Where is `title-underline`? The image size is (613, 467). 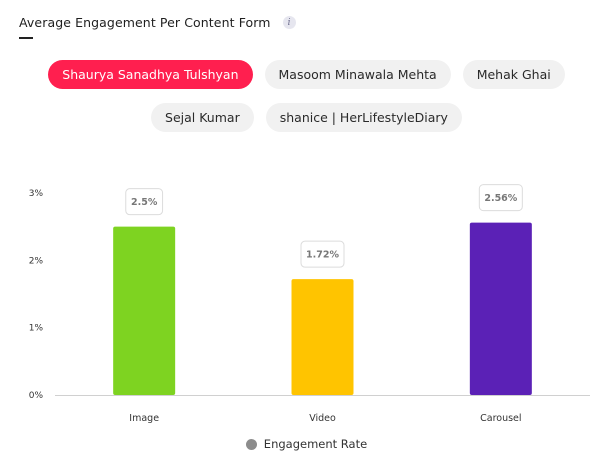 title-underline is located at coordinates (26, 38).